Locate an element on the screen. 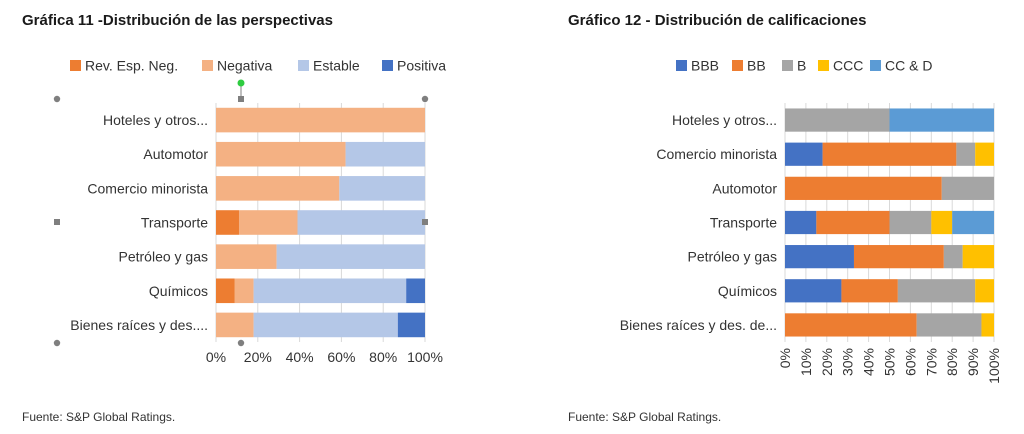  legend-label: CCC is located at coordinates (848, 66).